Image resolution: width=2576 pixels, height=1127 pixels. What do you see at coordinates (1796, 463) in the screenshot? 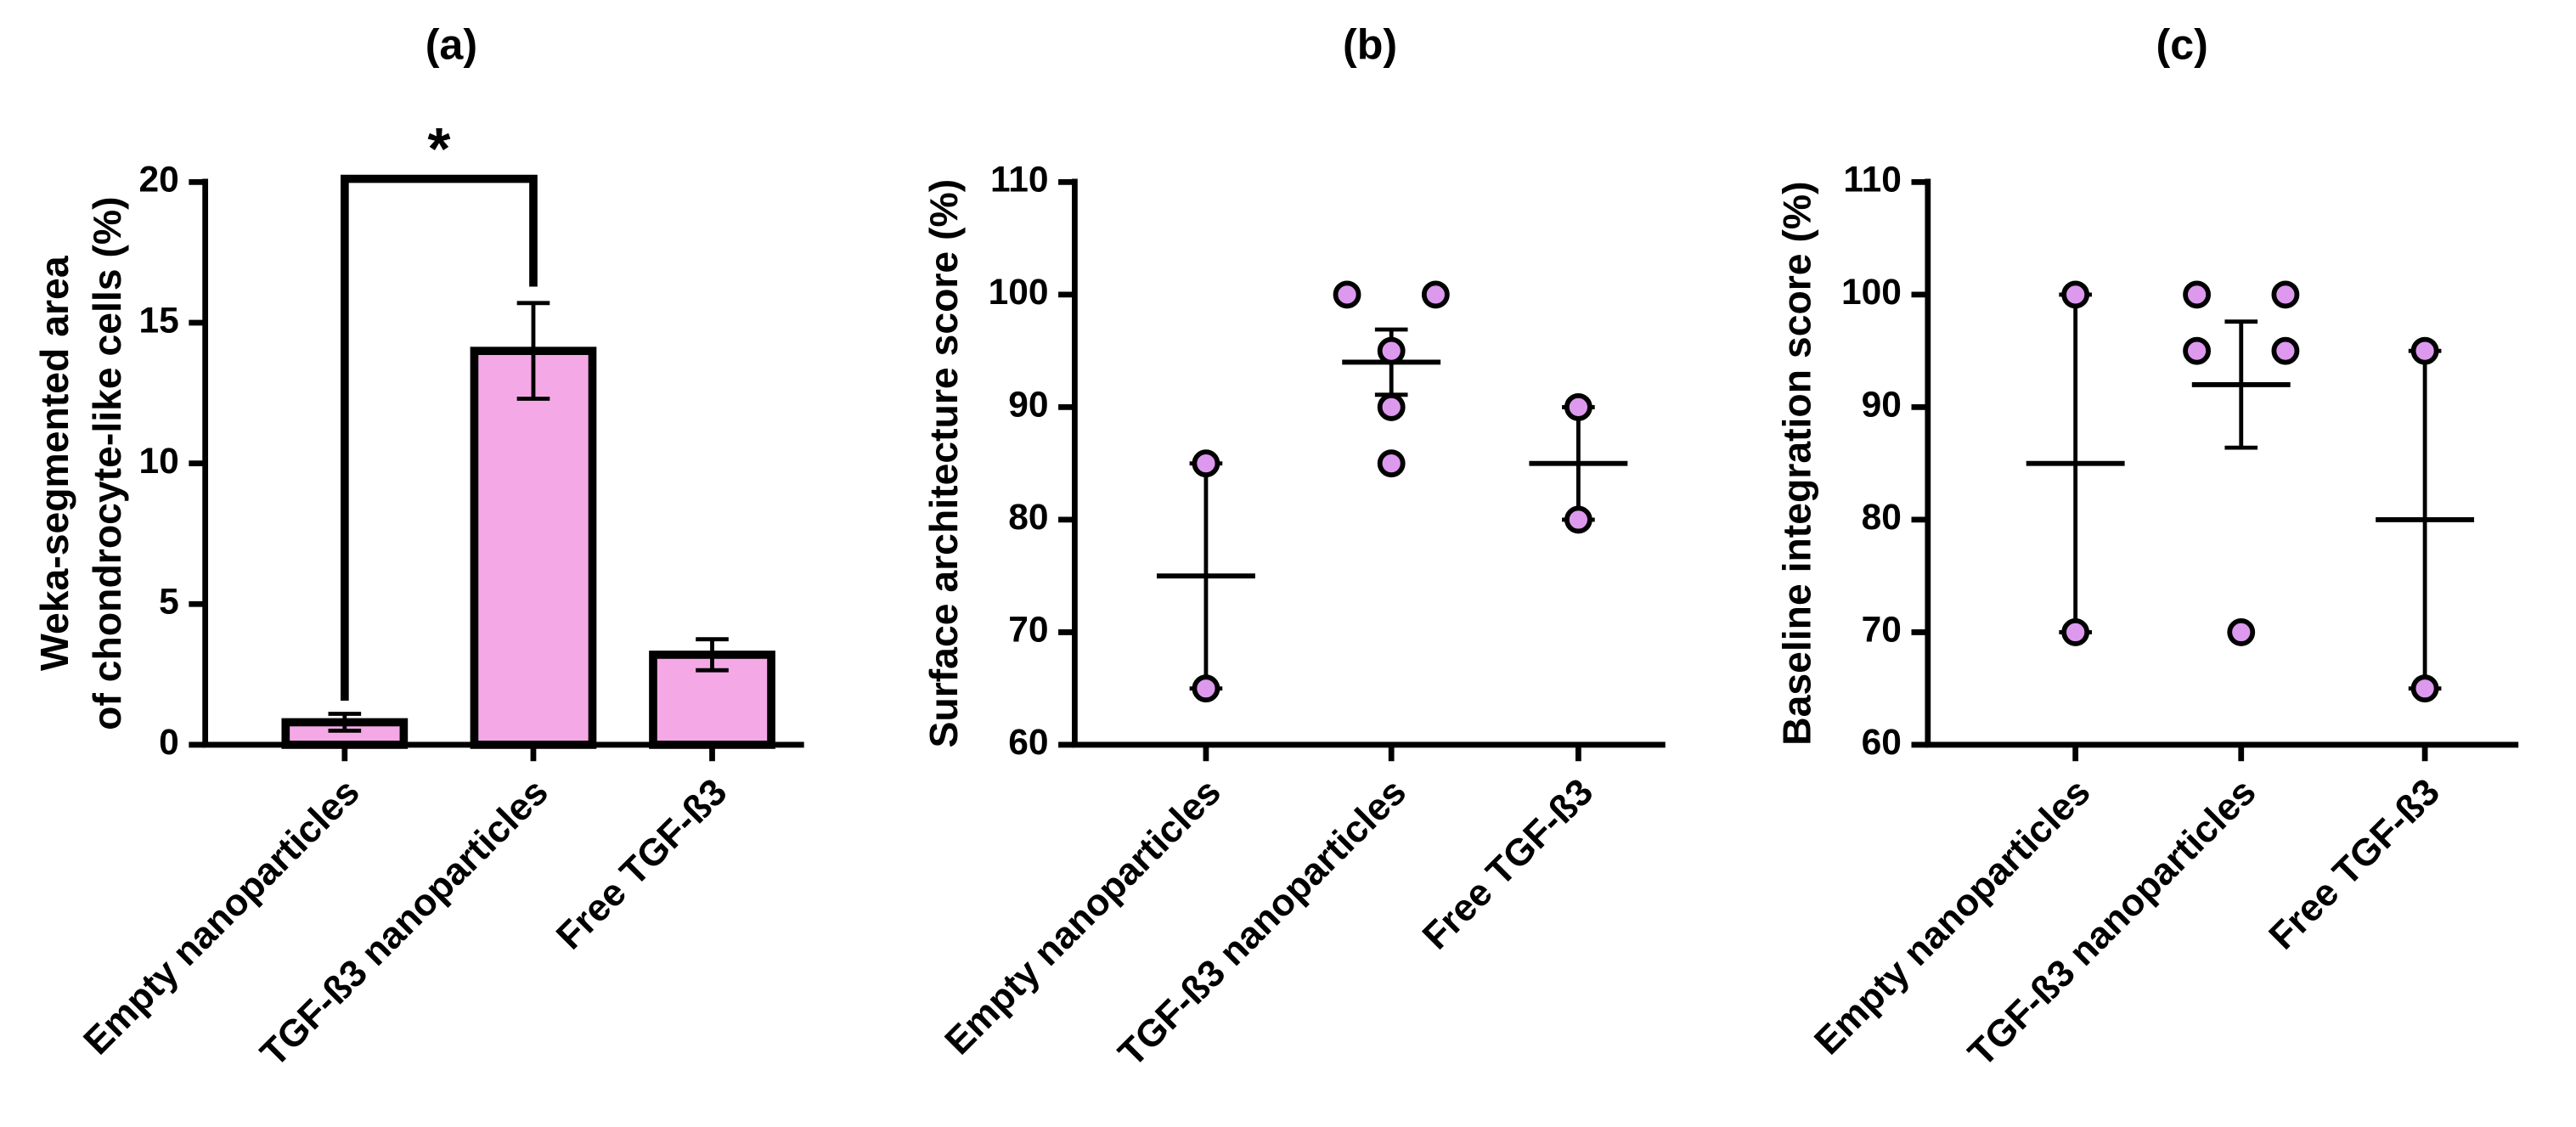
I see `y-axis-label: Baseline integration score (%)` at bounding box center [1796, 463].